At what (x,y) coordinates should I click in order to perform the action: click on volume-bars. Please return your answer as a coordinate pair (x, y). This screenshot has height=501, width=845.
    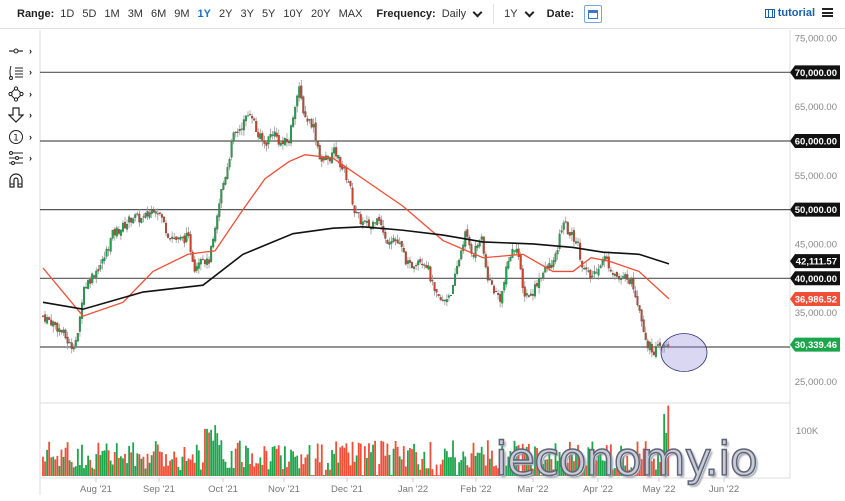
    Looking at the image, I should click on (356, 440).